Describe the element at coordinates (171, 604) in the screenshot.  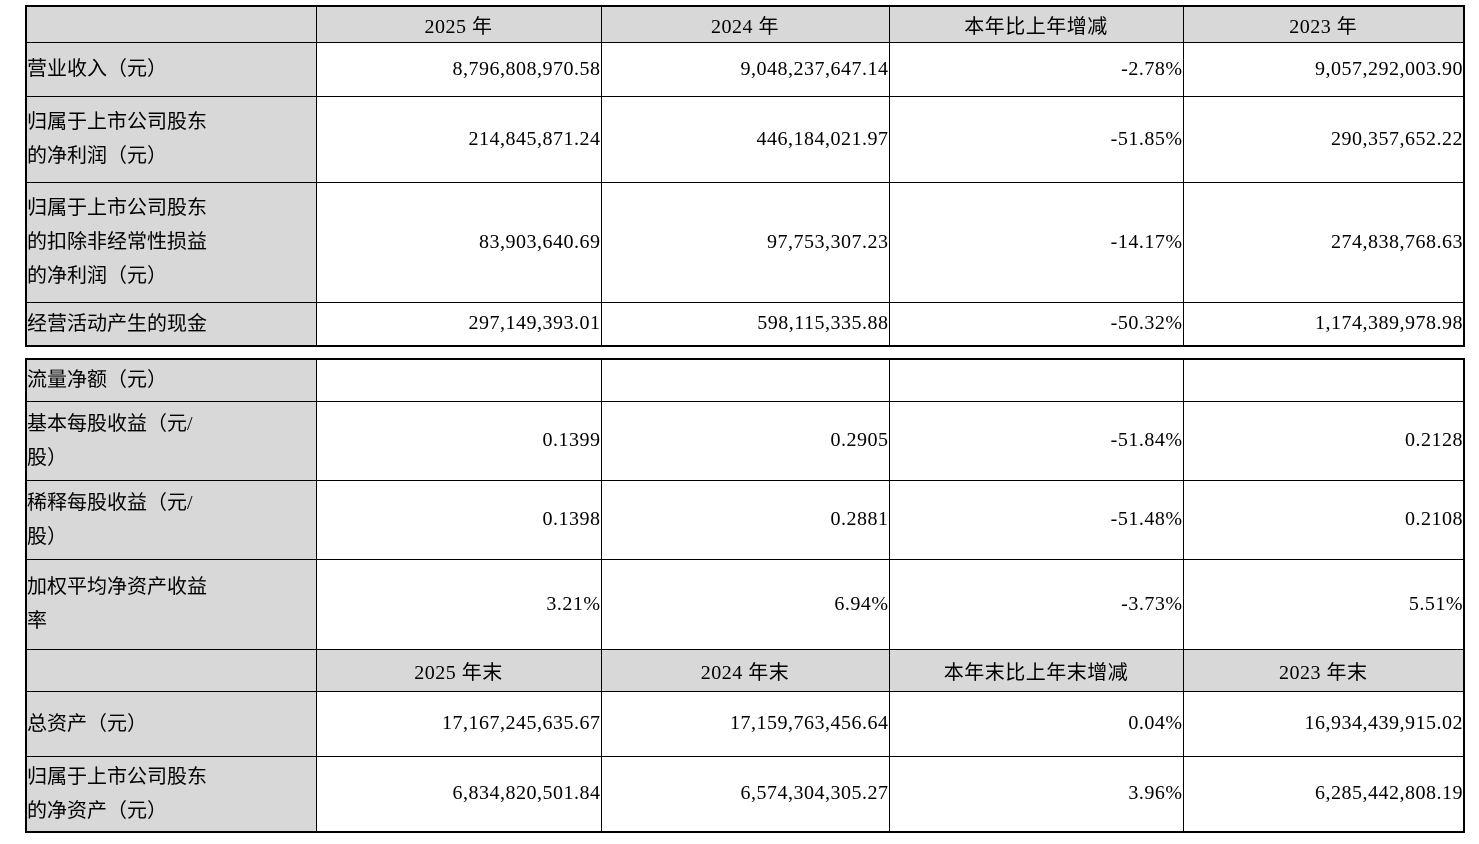
I see `weighted-roe-row-label: 加权平均净资产收益 率` at that location.